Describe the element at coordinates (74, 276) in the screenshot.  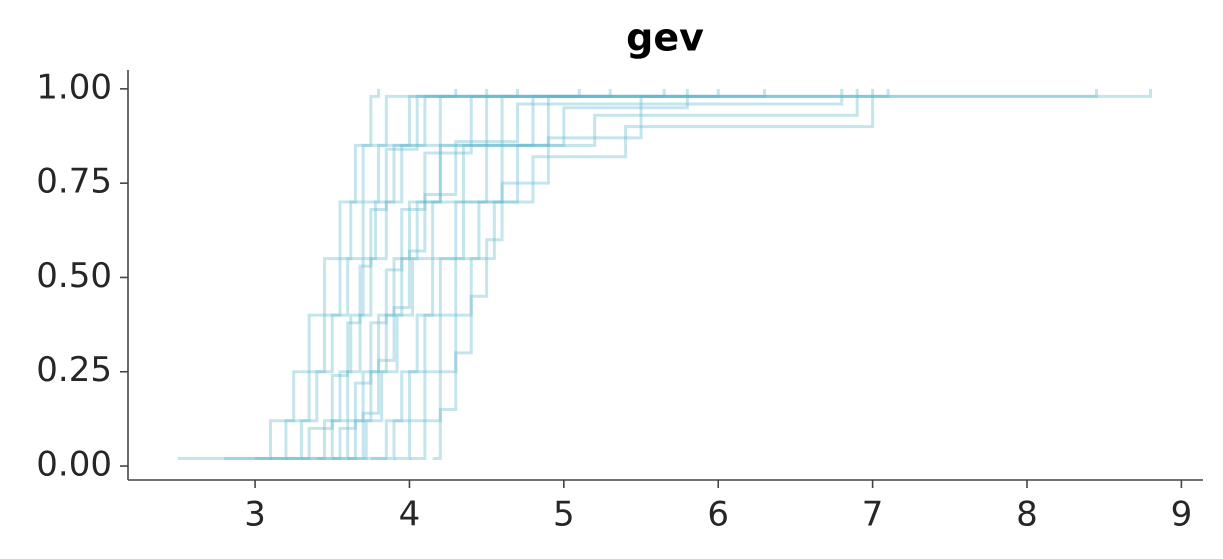
I see `y-tick-label: 0.50` at that location.